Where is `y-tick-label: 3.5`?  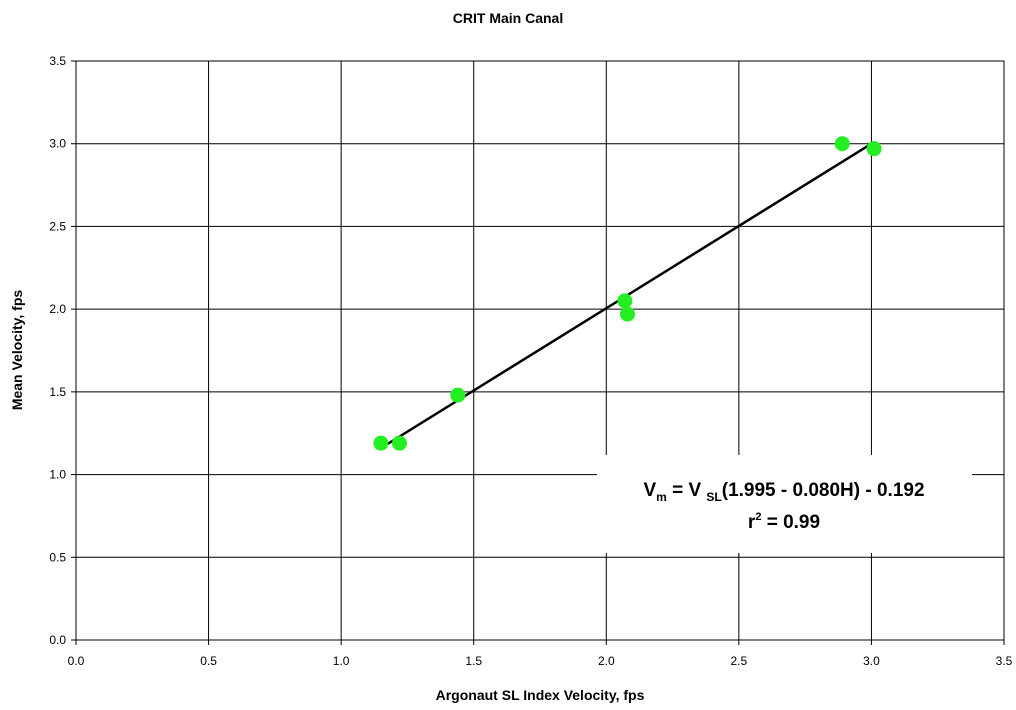
y-tick-label: 3.5 is located at coordinates (57, 61).